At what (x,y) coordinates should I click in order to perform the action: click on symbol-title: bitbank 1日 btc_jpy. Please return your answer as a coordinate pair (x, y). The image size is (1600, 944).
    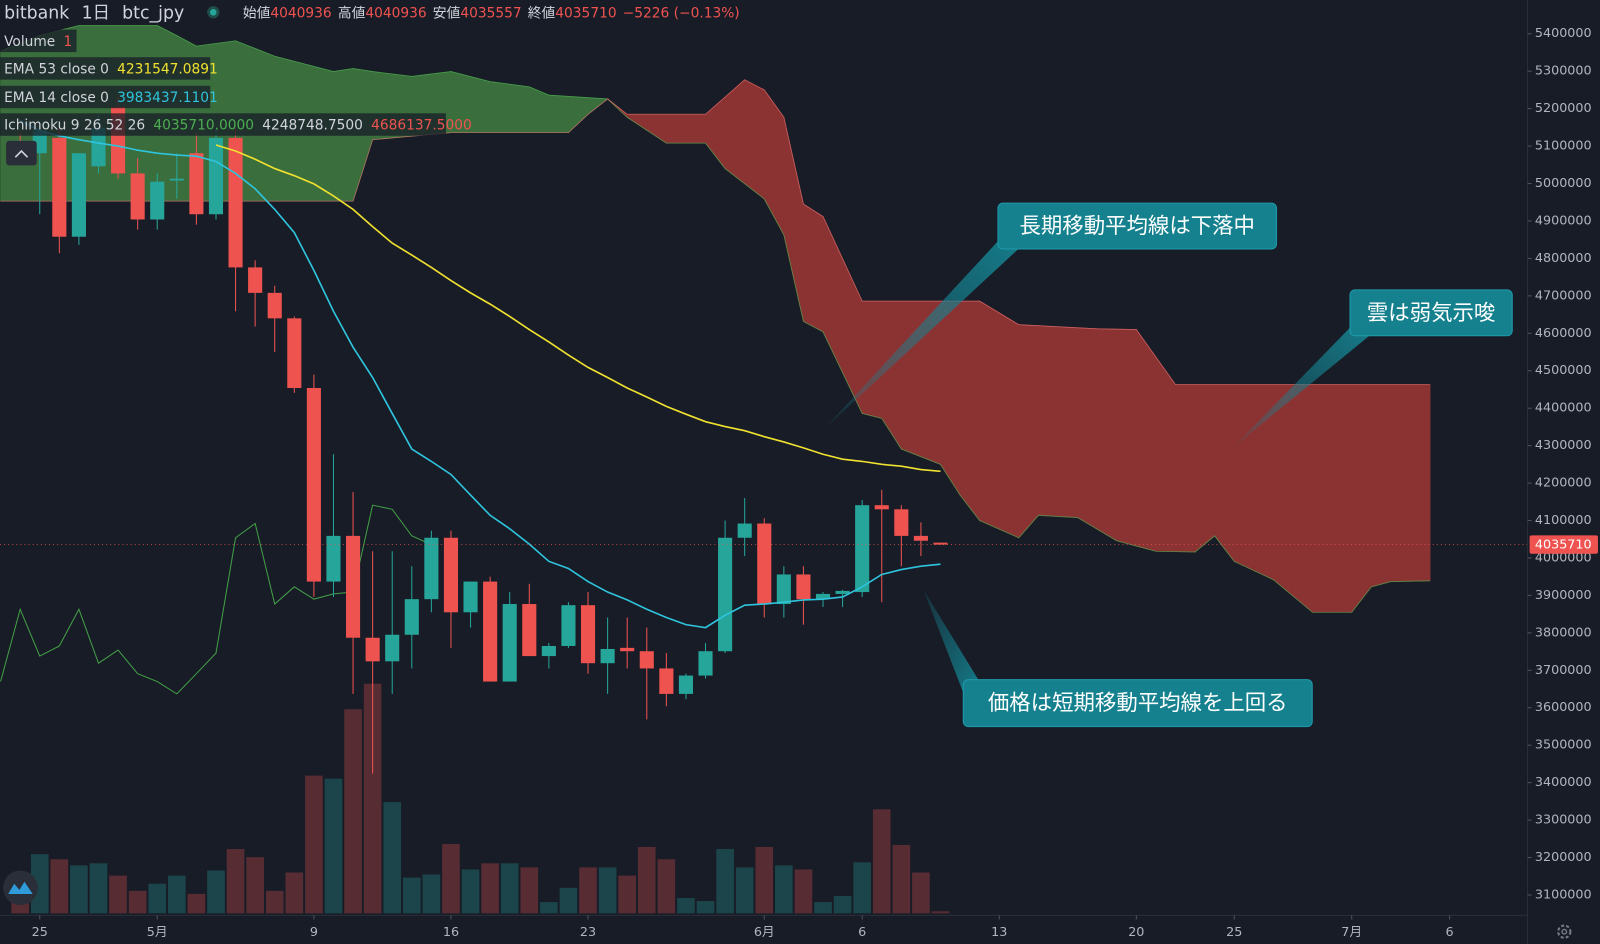
    Looking at the image, I should click on (94, 13).